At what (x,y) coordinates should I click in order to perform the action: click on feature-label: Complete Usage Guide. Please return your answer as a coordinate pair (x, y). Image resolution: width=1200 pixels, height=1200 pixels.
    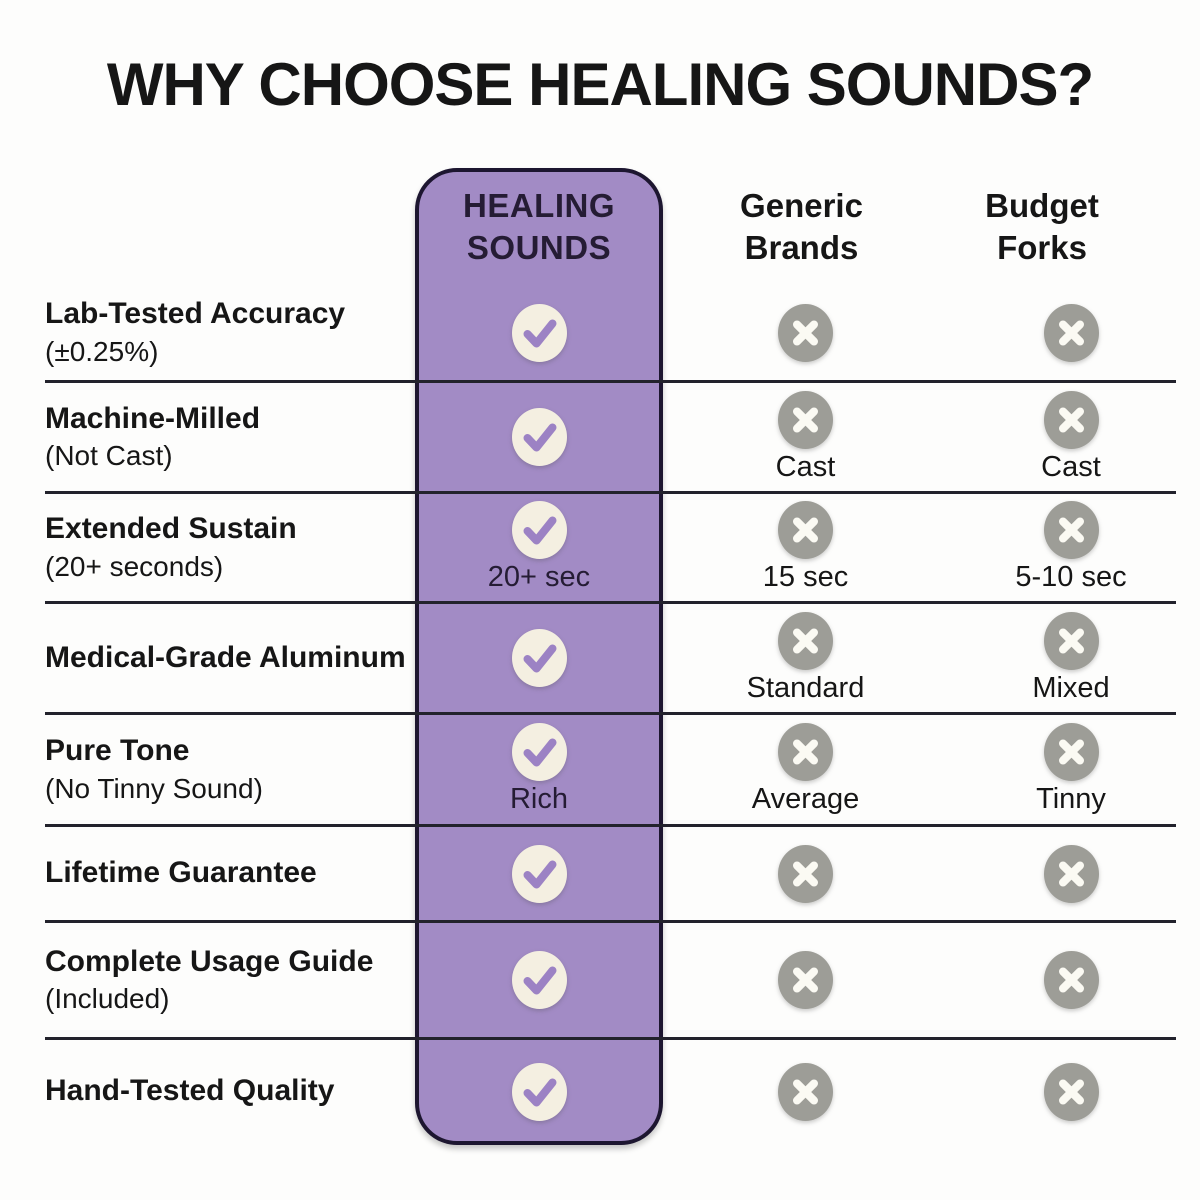
    Looking at the image, I should click on (209, 961).